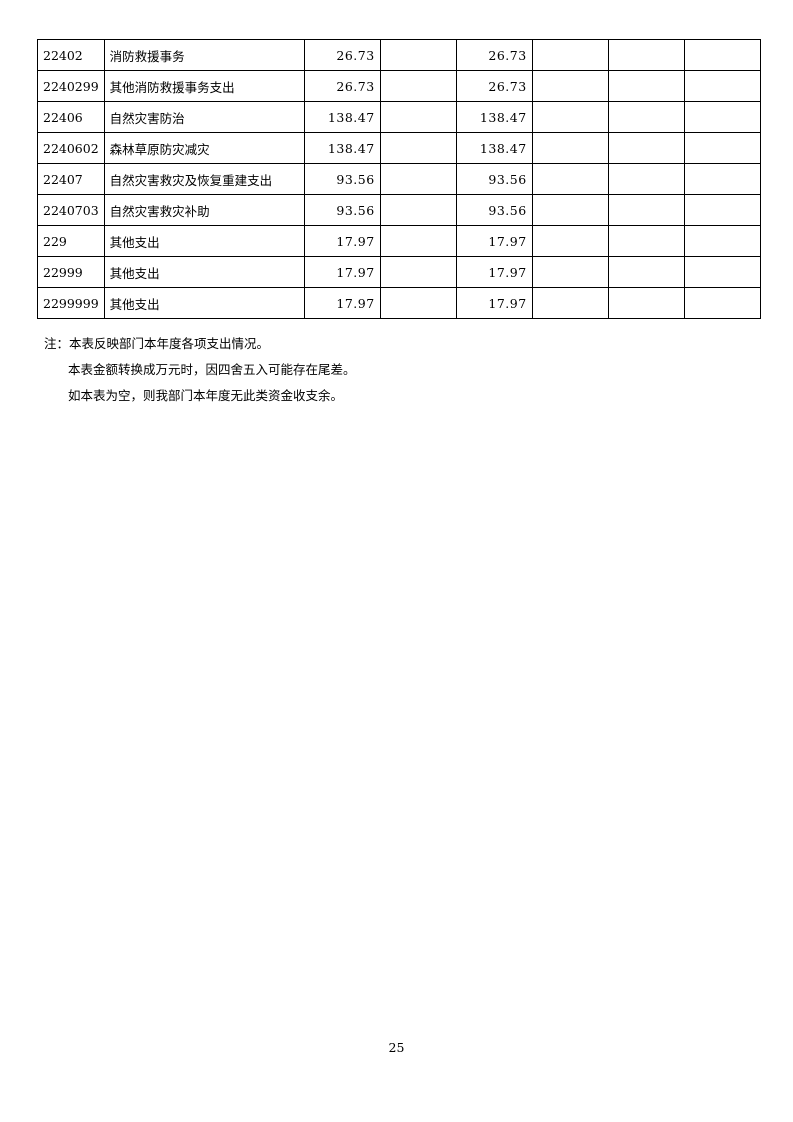  Describe the element at coordinates (204, 117) in the screenshot. I see `subject-name-cell: 自然灾害防治` at that location.